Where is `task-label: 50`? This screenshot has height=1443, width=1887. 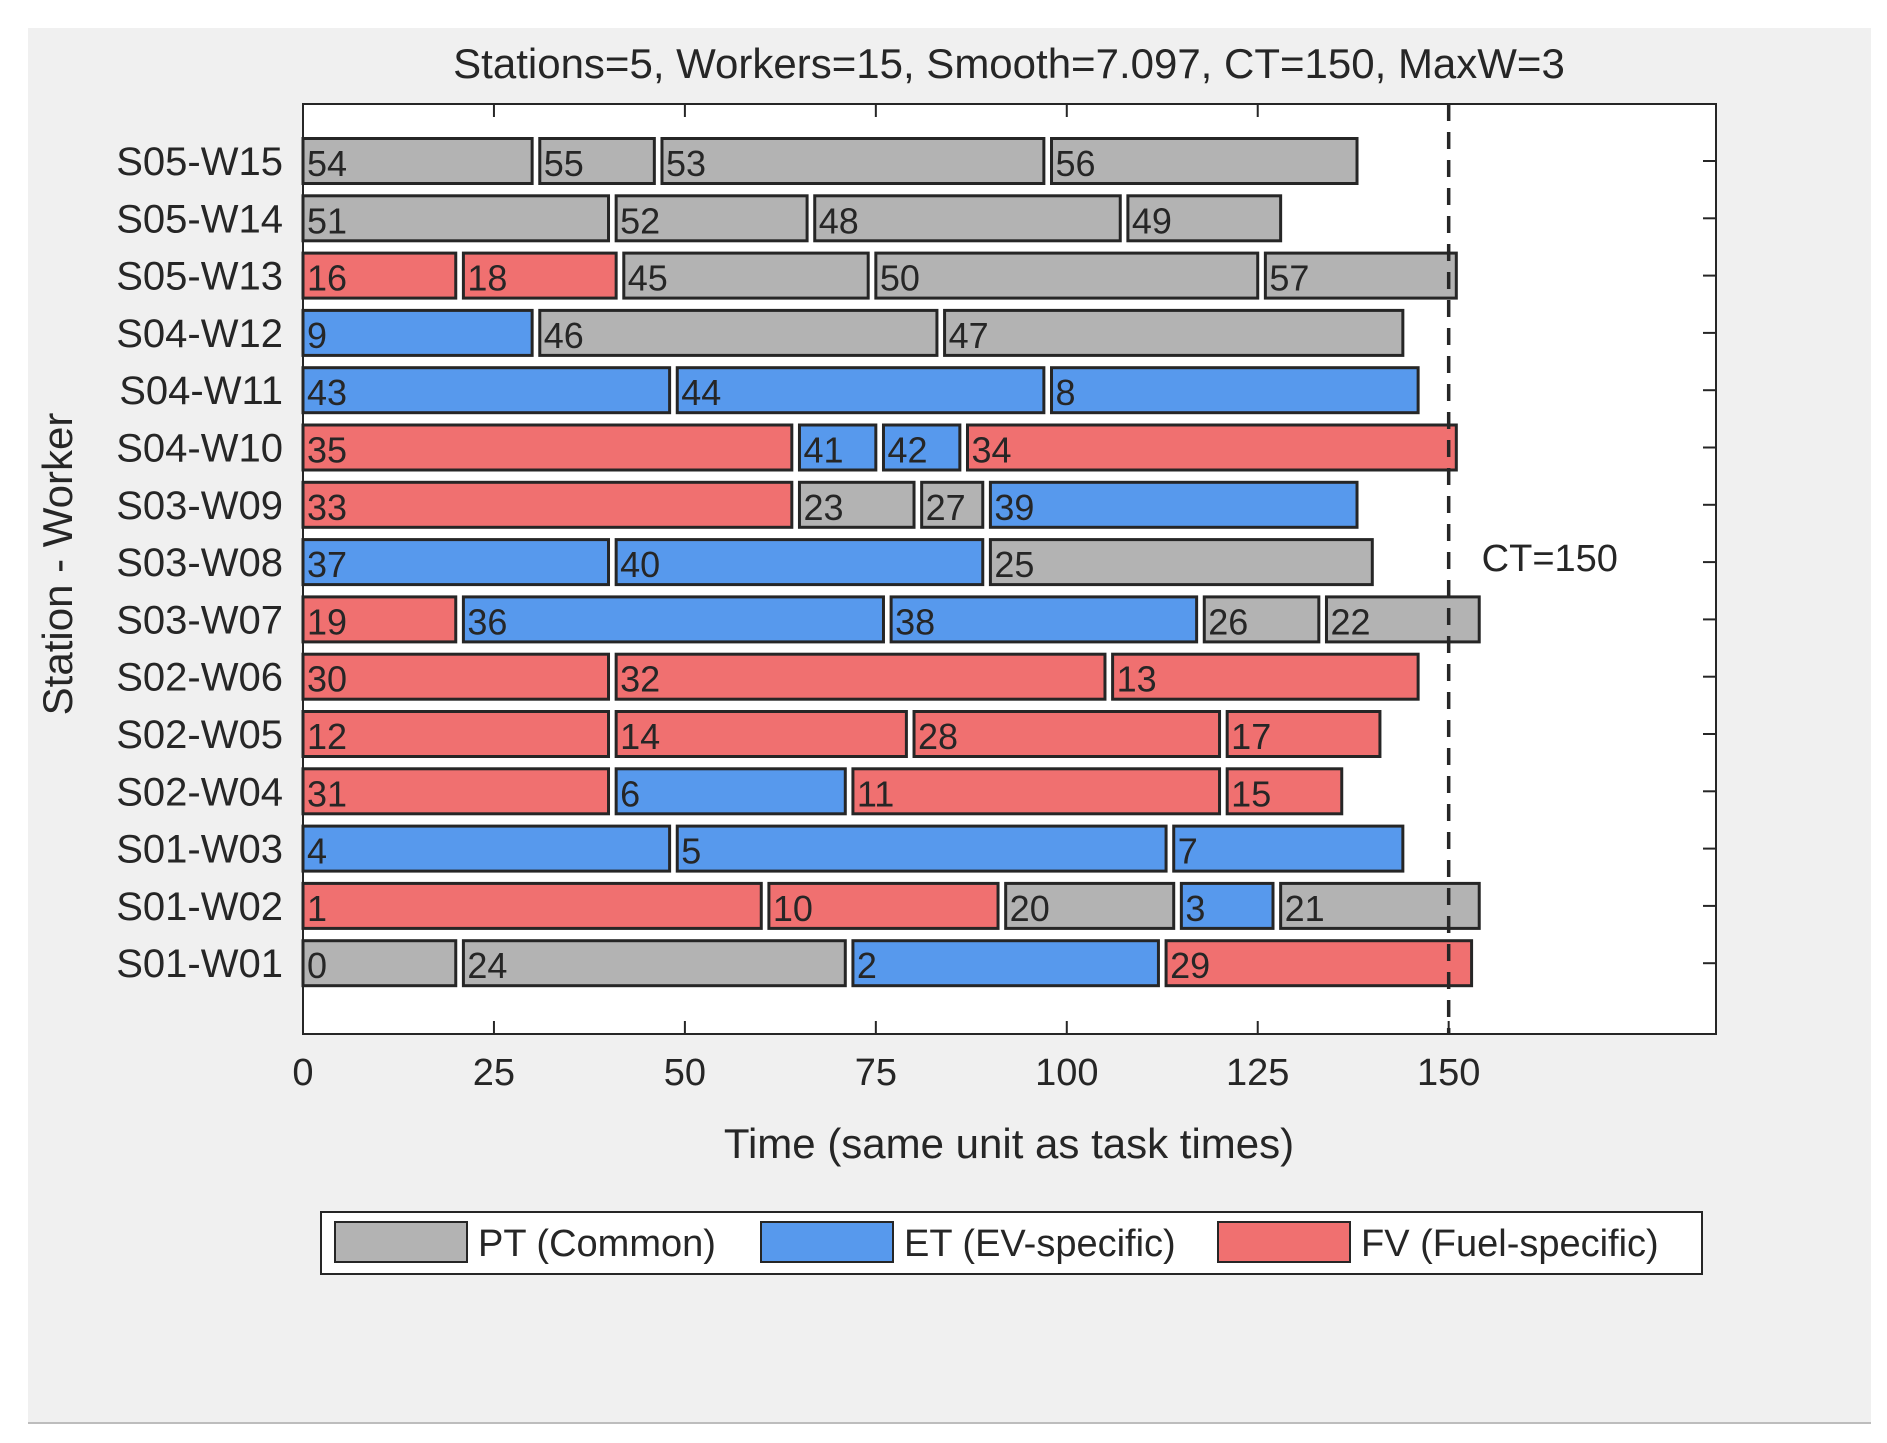
task-label: 50 is located at coordinates (900, 278).